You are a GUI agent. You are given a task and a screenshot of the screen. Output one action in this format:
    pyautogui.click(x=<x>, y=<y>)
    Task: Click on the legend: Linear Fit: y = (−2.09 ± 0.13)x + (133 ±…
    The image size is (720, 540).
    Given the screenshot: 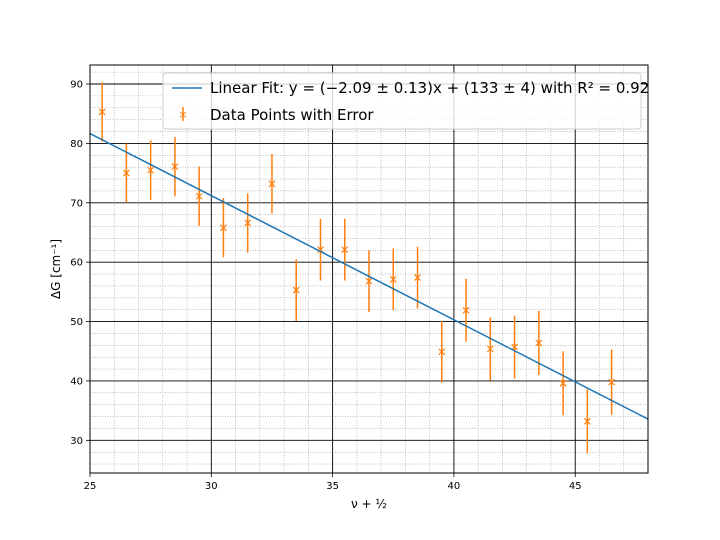 What is the action you would take?
    pyautogui.click(x=405, y=101)
    